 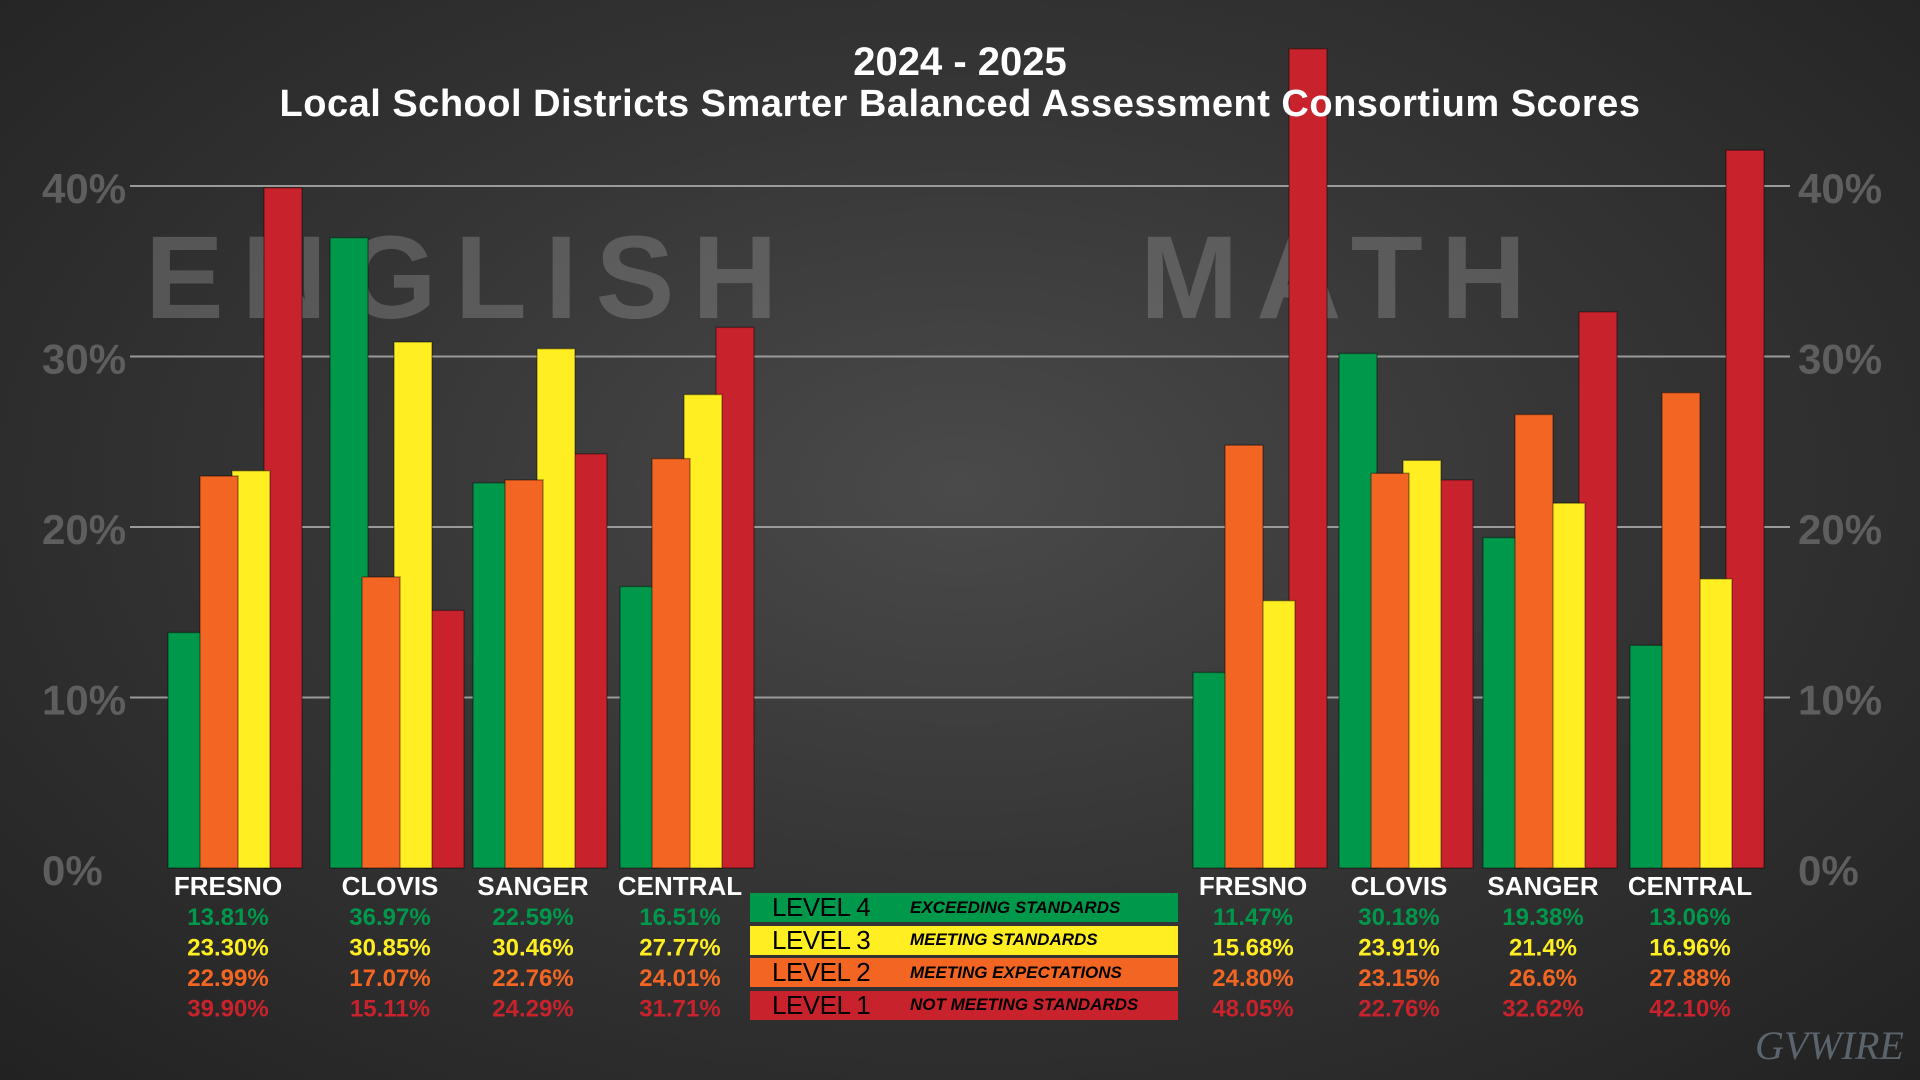 I want to click on value-label-level4: 13.81%, so click(x=227, y=917).